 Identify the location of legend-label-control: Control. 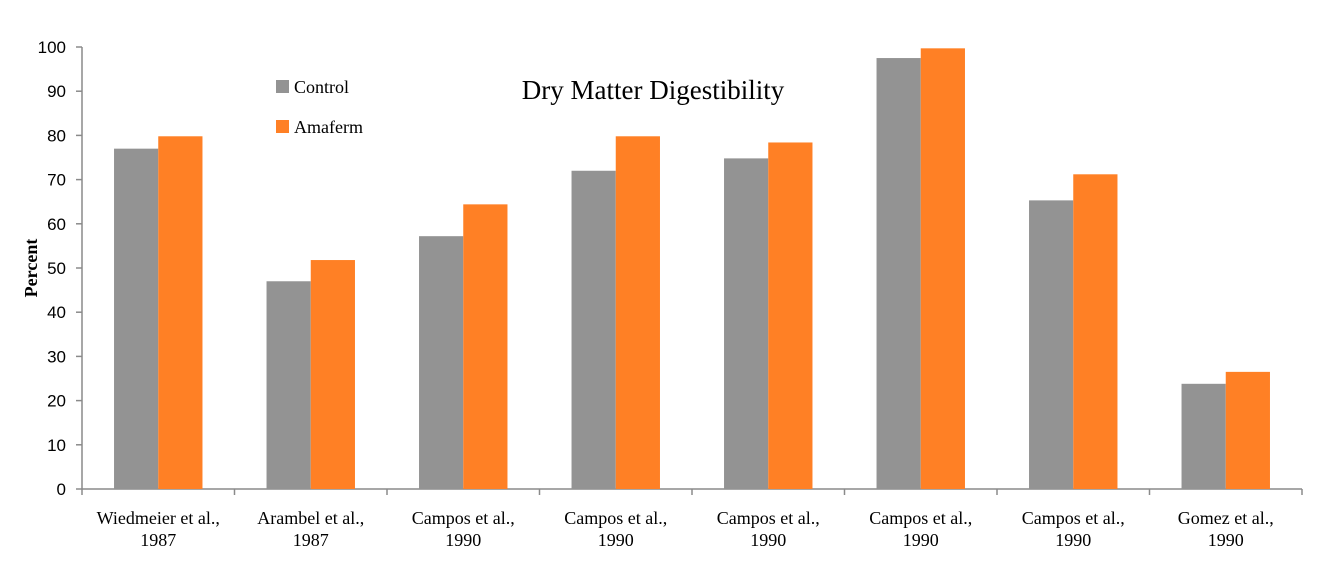
(321, 87).